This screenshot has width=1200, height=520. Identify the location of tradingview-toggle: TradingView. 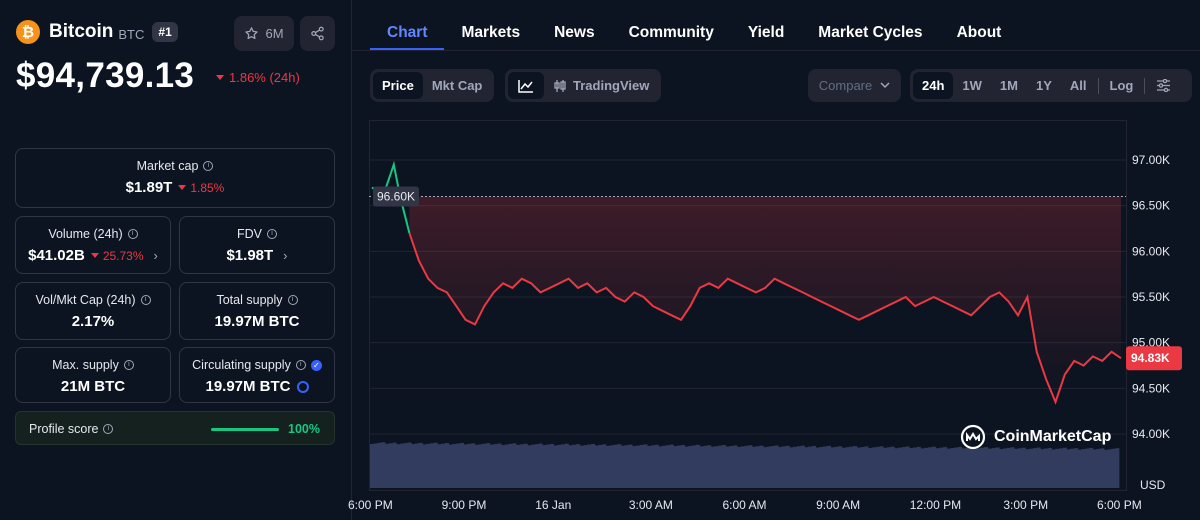
(601, 85).